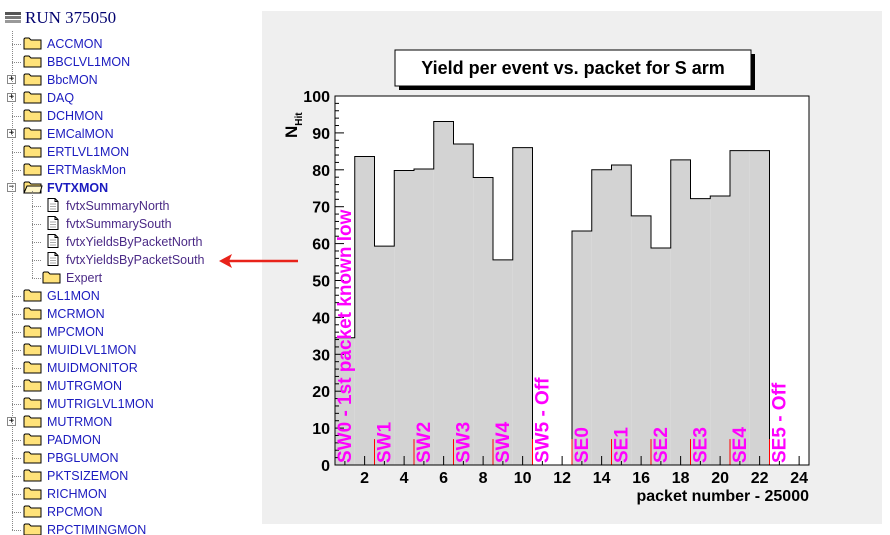  I want to click on tree-item-mcrmon: MCRMON, so click(52, 314).